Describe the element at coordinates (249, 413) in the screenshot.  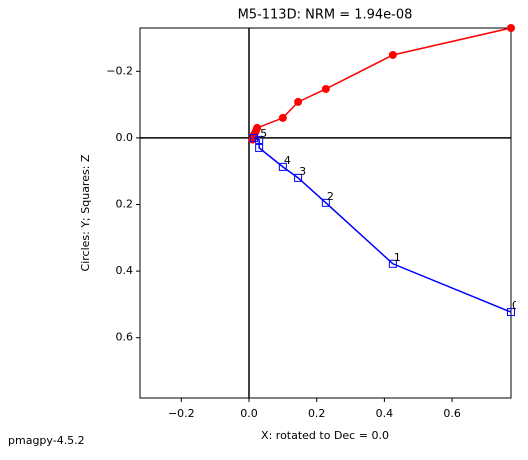
I see `x-tick-label: 0.0` at that location.